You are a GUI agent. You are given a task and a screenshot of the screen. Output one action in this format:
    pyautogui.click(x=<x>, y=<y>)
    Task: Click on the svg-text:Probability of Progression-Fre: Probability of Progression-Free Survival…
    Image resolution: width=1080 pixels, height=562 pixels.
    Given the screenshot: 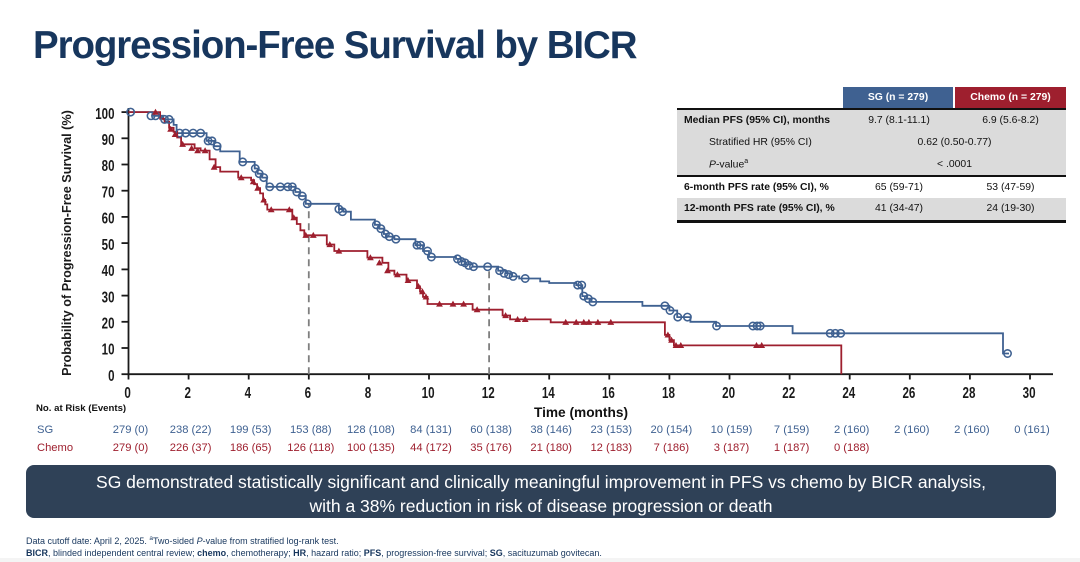 What is the action you would take?
    pyautogui.click(x=67, y=243)
    